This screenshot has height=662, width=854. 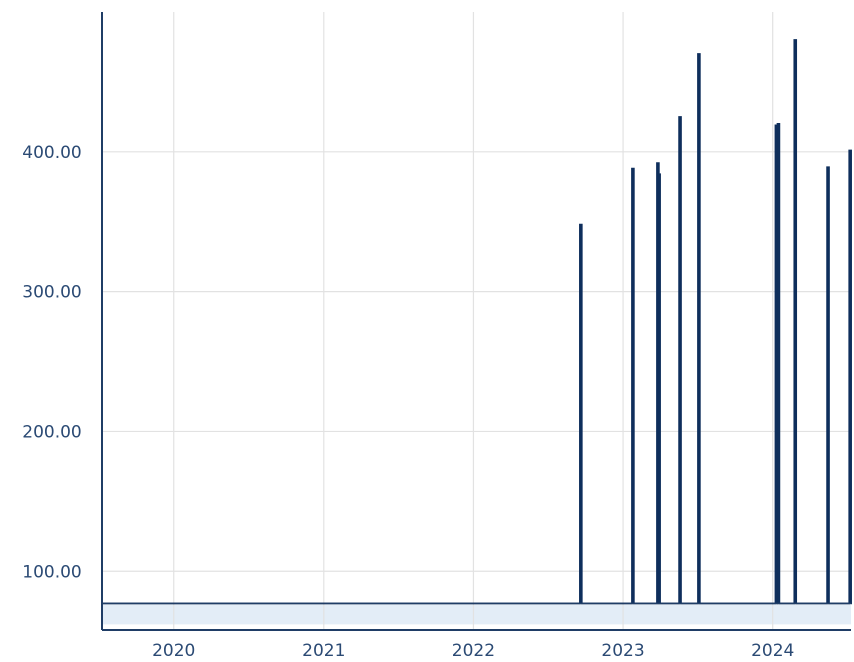 I want to click on x-tick-label: 2023, so click(x=622, y=651).